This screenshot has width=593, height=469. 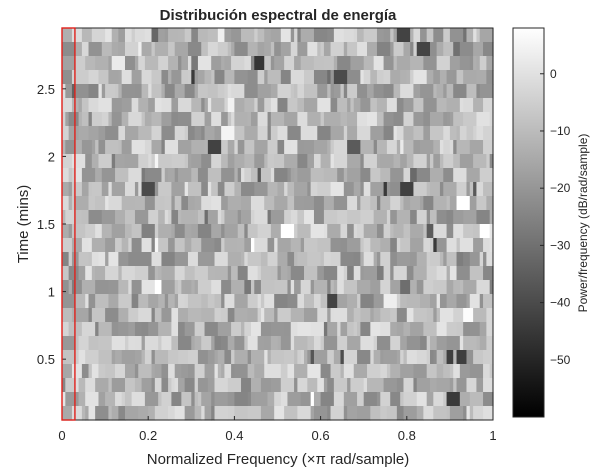 What do you see at coordinates (46, 359) in the screenshot?
I see `y-tick-label: 0.5` at bounding box center [46, 359].